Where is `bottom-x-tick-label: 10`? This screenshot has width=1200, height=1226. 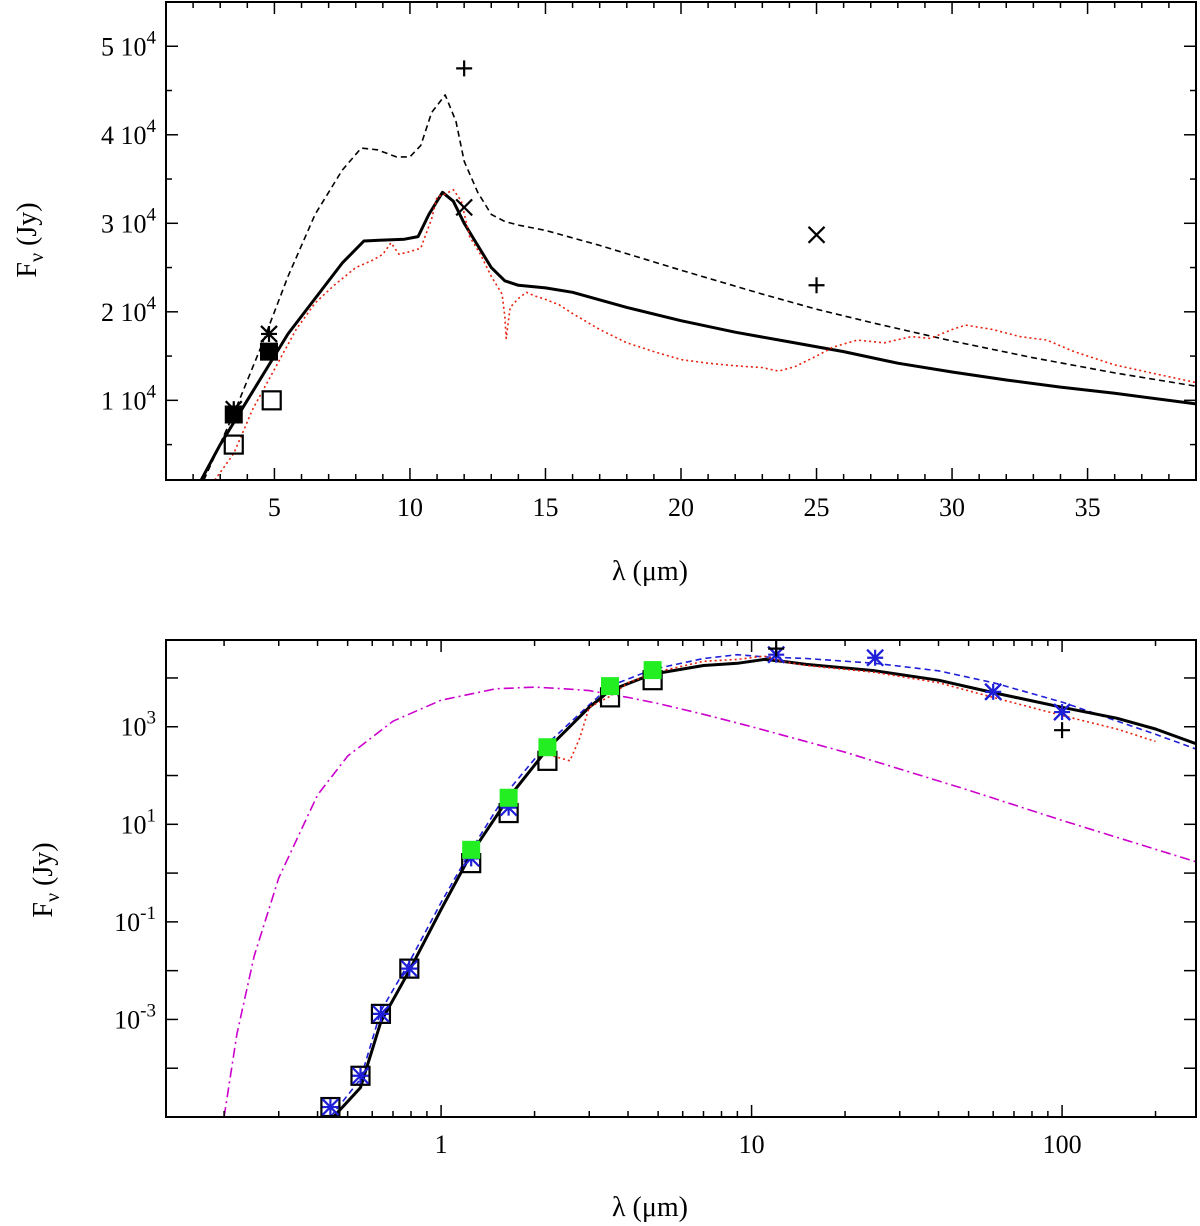
bottom-x-tick-label: 10 is located at coordinates (752, 1144).